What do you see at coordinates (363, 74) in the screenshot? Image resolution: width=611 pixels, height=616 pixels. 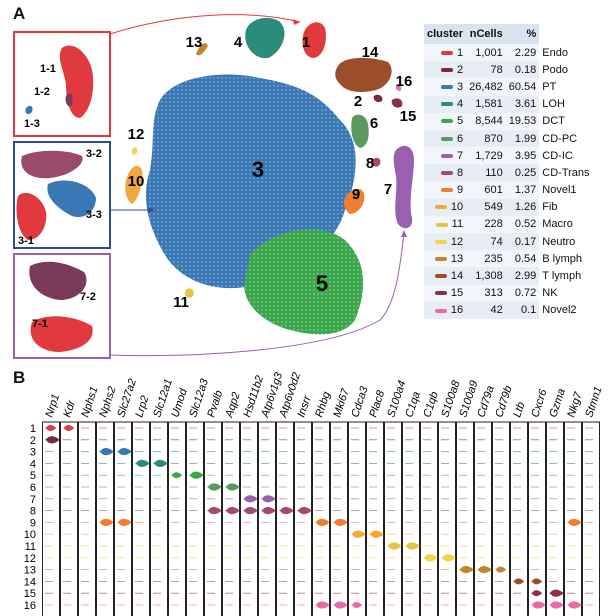 I see `cluster-14-blob` at bounding box center [363, 74].